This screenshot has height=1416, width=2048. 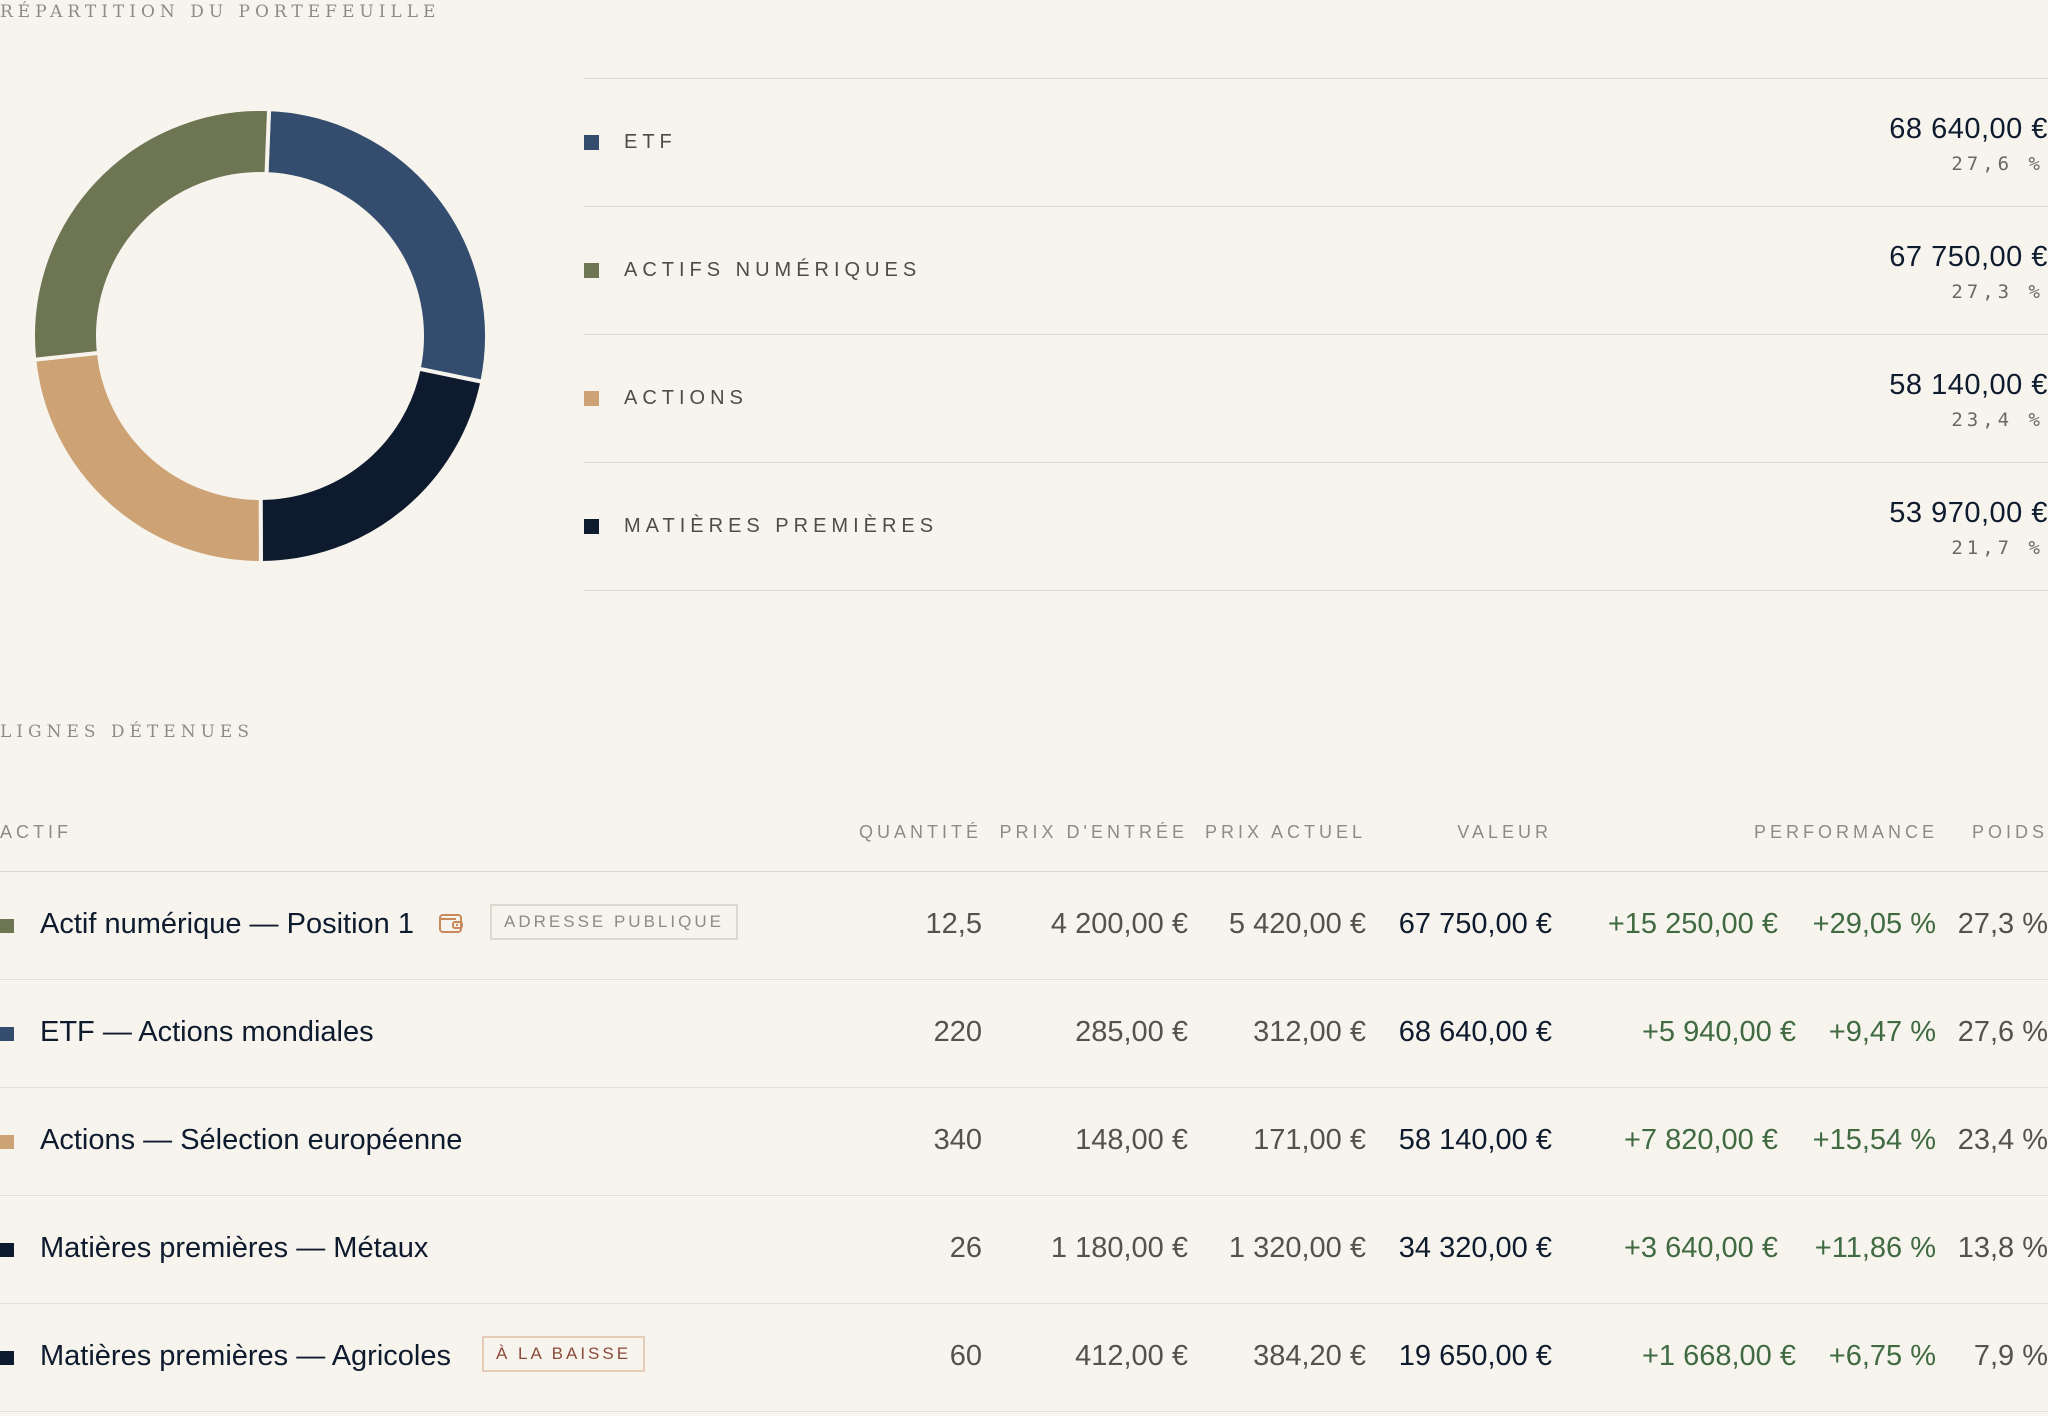 I want to click on column-header-quantity: Quantité, so click(x=920, y=832).